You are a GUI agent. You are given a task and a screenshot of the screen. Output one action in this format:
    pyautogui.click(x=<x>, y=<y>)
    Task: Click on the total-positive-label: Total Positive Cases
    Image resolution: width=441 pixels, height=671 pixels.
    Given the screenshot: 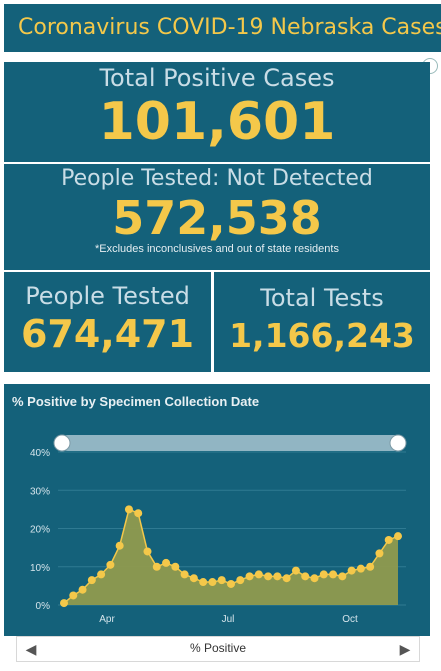 What is the action you would take?
    pyautogui.click(x=217, y=78)
    